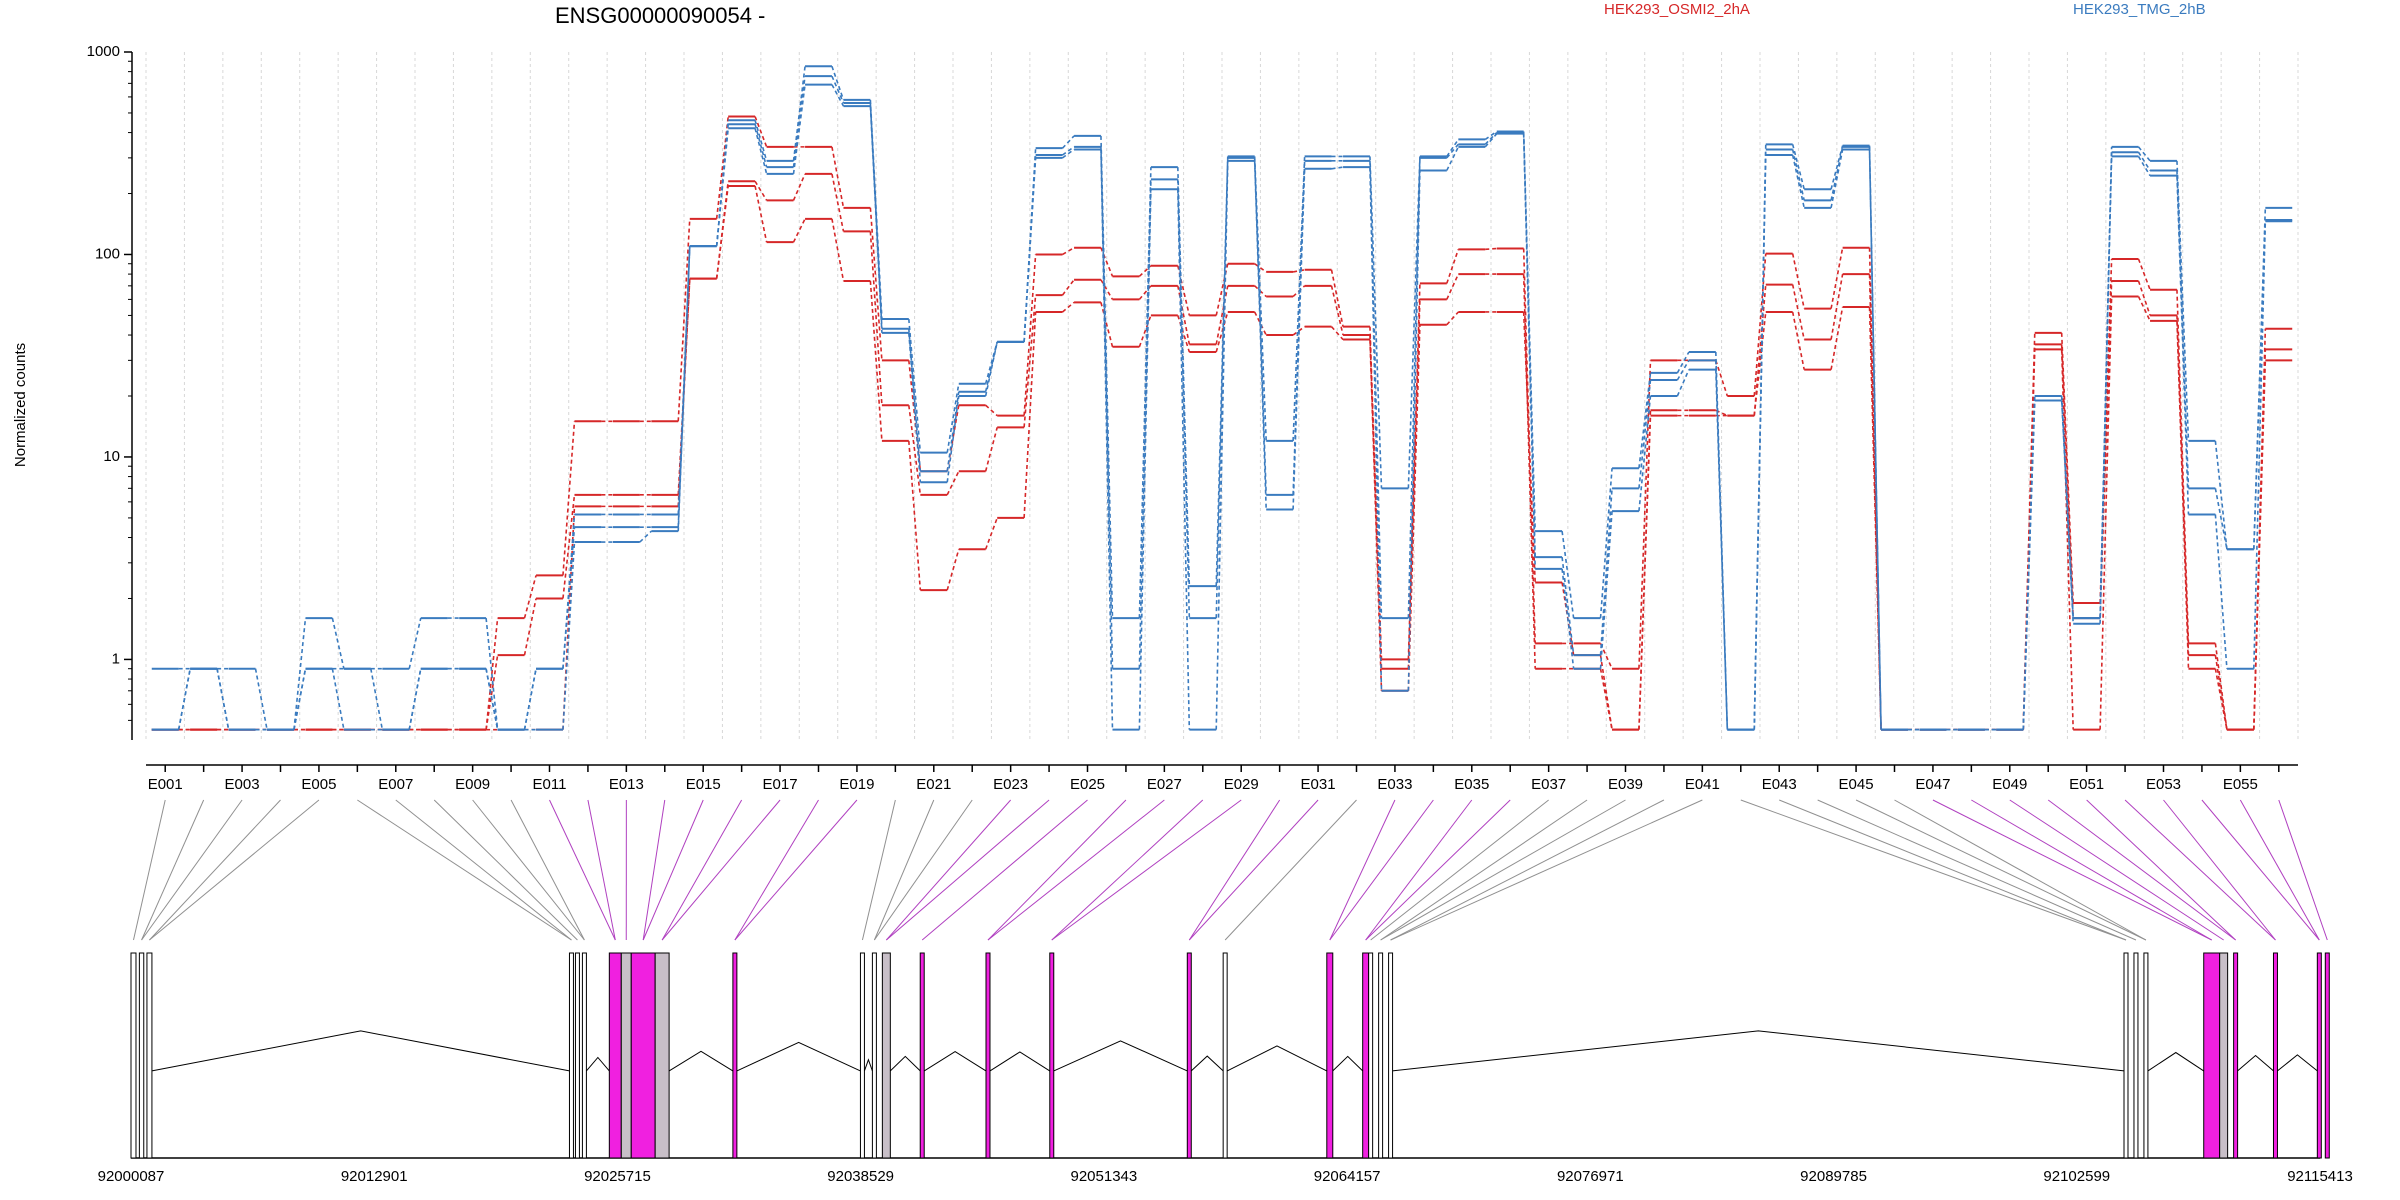 The height and width of the screenshot is (1200, 2400). What do you see at coordinates (1856, 784) in the screenshot?
I see `x-tick-label: E045` at bounding box center [1856, 784].